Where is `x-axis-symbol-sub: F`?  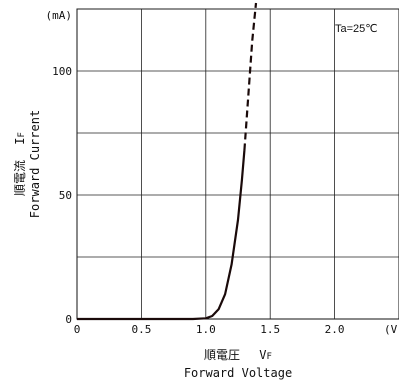
x-axis-symbol-sub: F is located at coordinates (269, 357).